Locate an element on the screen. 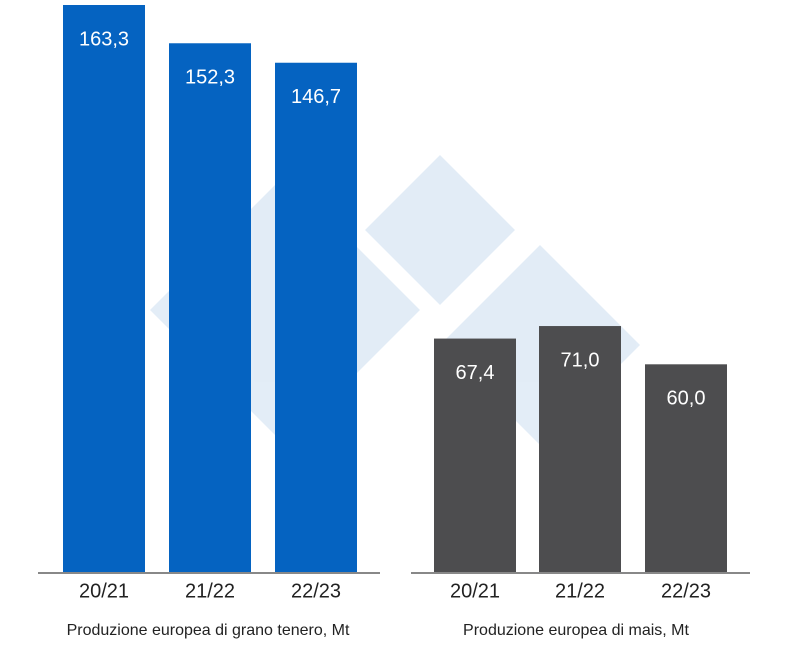 Image resolution: width=791 pixels, height=658 pixels. value-label: 163,3 is located at coordinates (104, 39).